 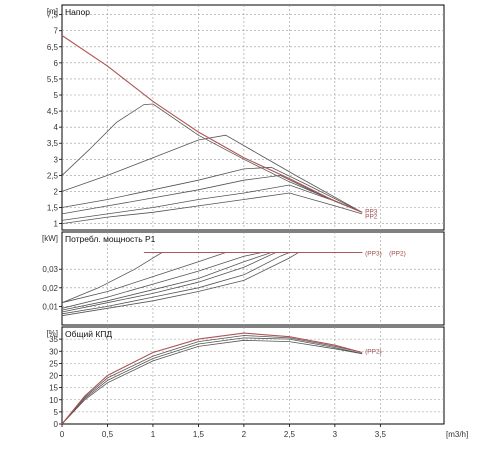 I want to click on x-tick-label: 2,5, so click(x=290, y=434).